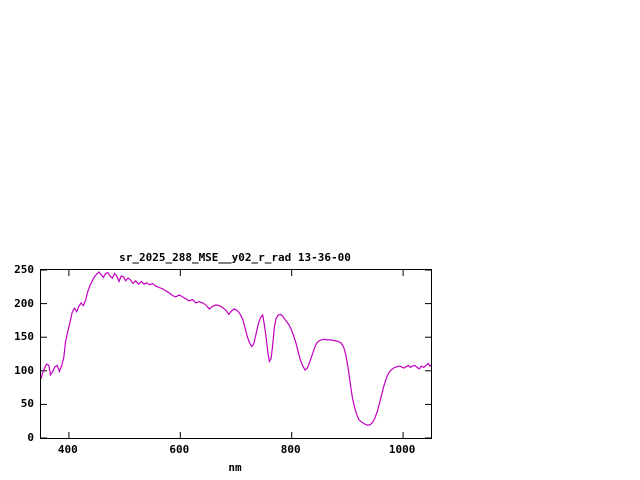 Image resolution: width=640 pixels, height=480 pixels. Describe the element at coordinates (235, 257) in the screenshot. I see `chart-title: sr_2025_288_MSE__y02_r_rad 13-36-00` at that location.